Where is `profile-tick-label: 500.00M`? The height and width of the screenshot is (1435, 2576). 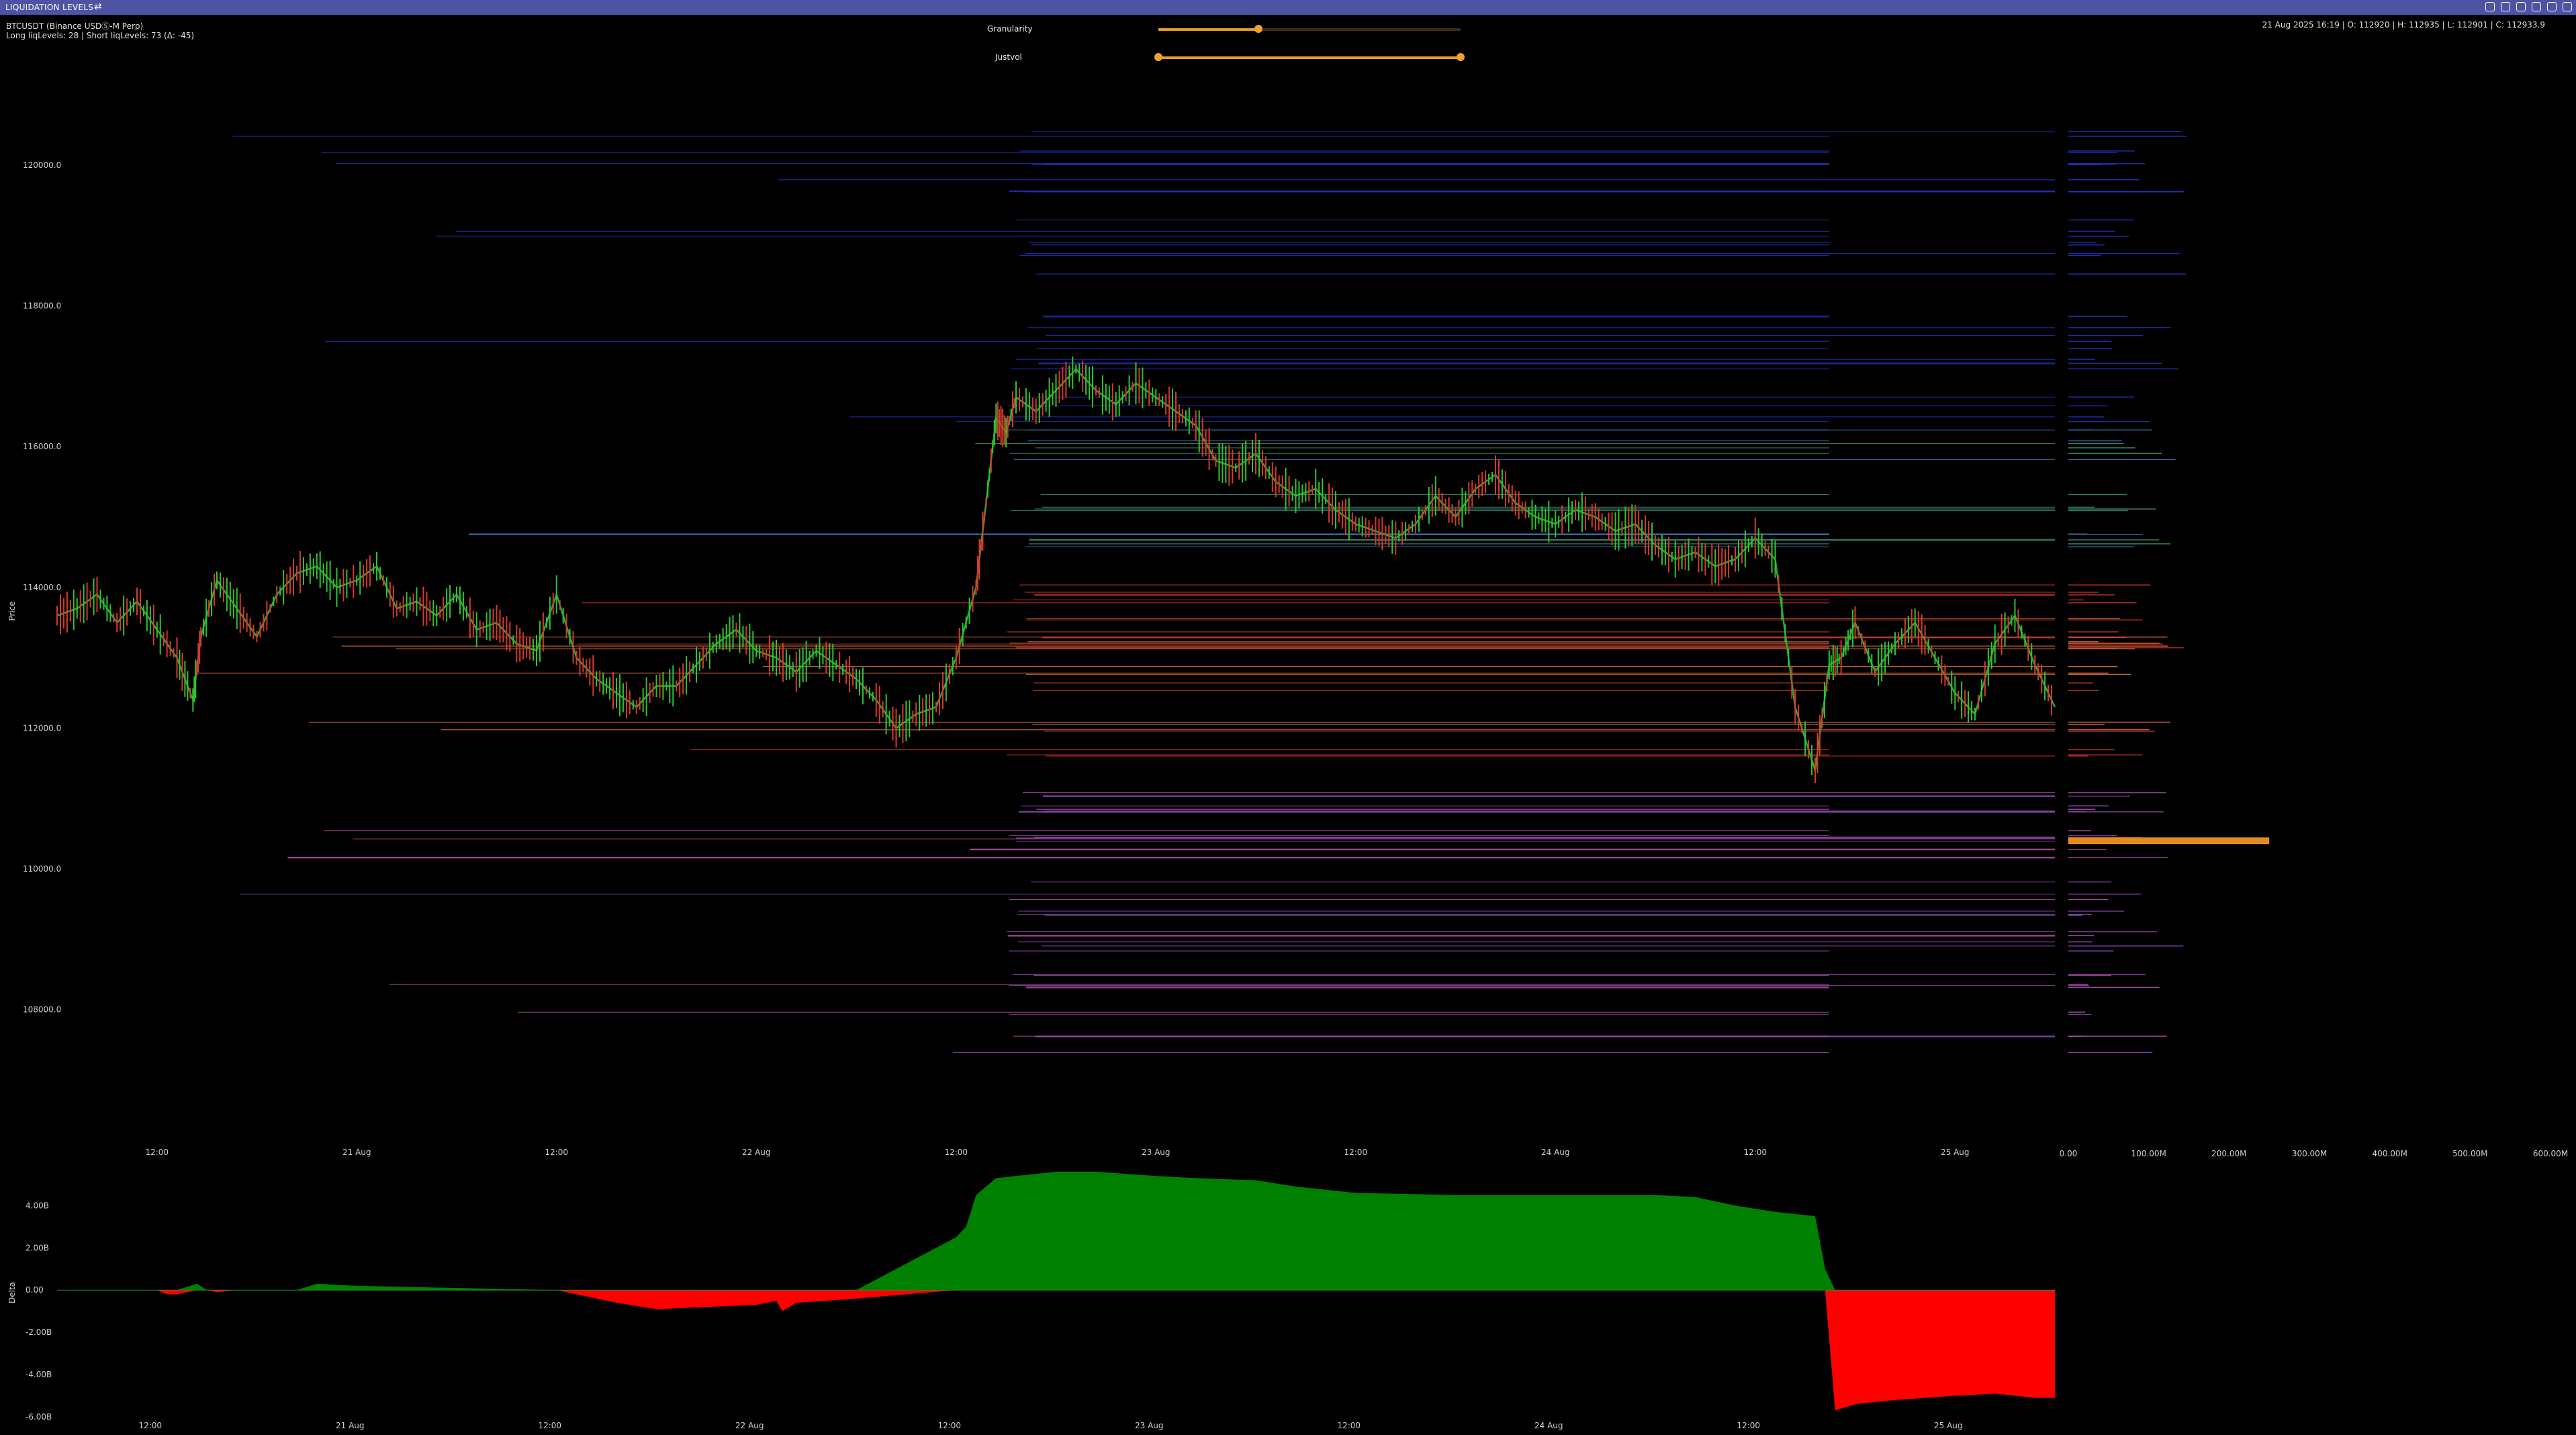 profile-tick-label: 500.00M is located at coordinates (2469, 1153).